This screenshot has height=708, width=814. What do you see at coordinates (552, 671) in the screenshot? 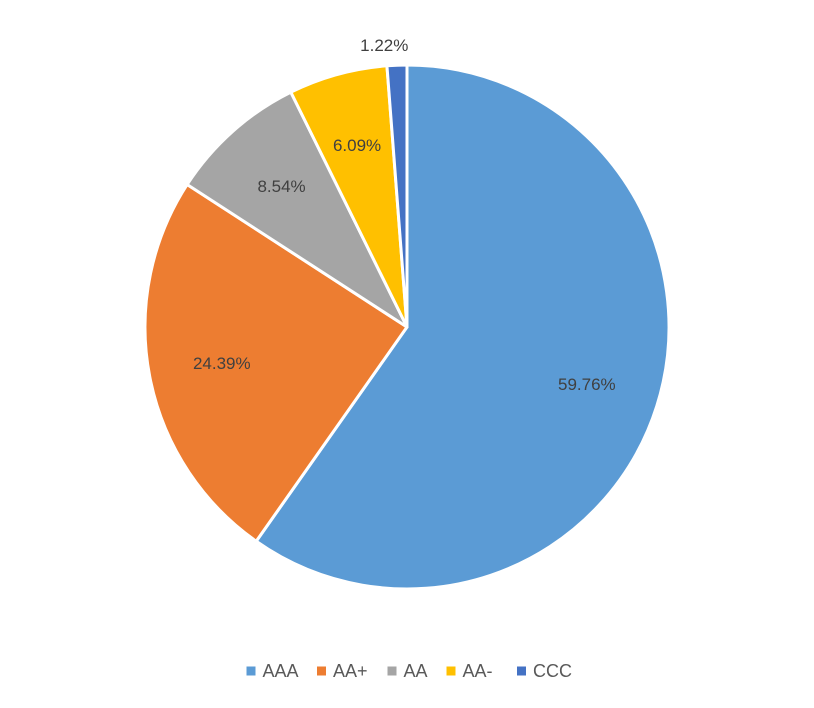
I see `legend-label: CCC` at bounding box center [552, 671].